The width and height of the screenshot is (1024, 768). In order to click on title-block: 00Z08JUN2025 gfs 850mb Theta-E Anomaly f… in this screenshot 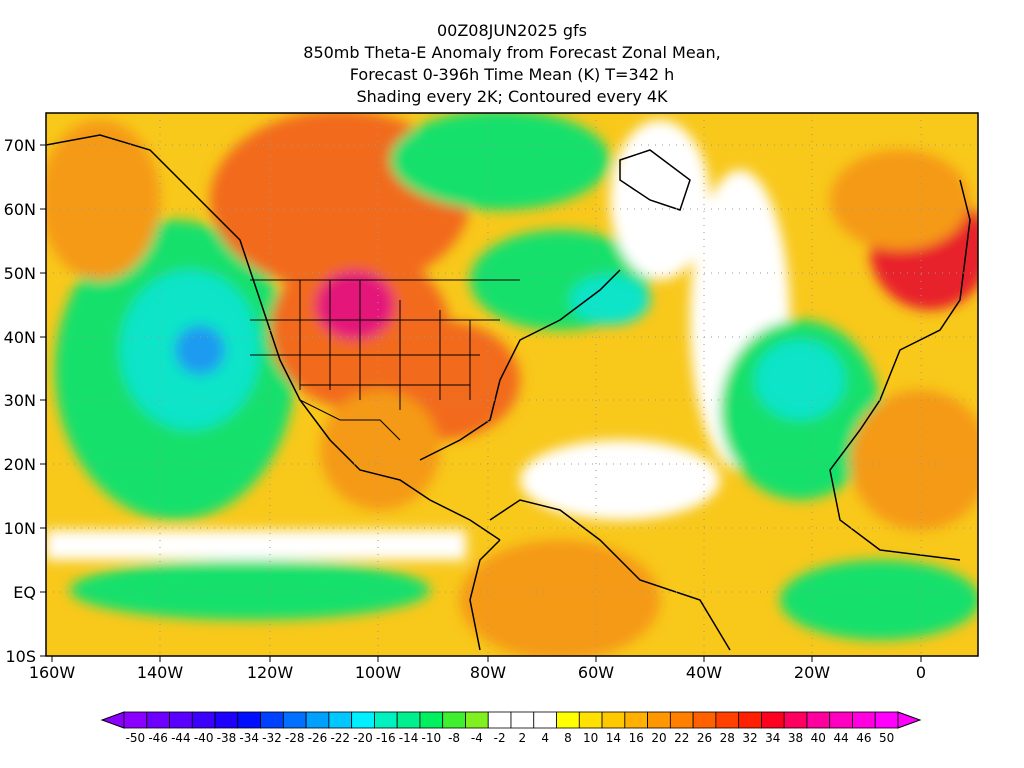, I will do `click(512, 64)`.